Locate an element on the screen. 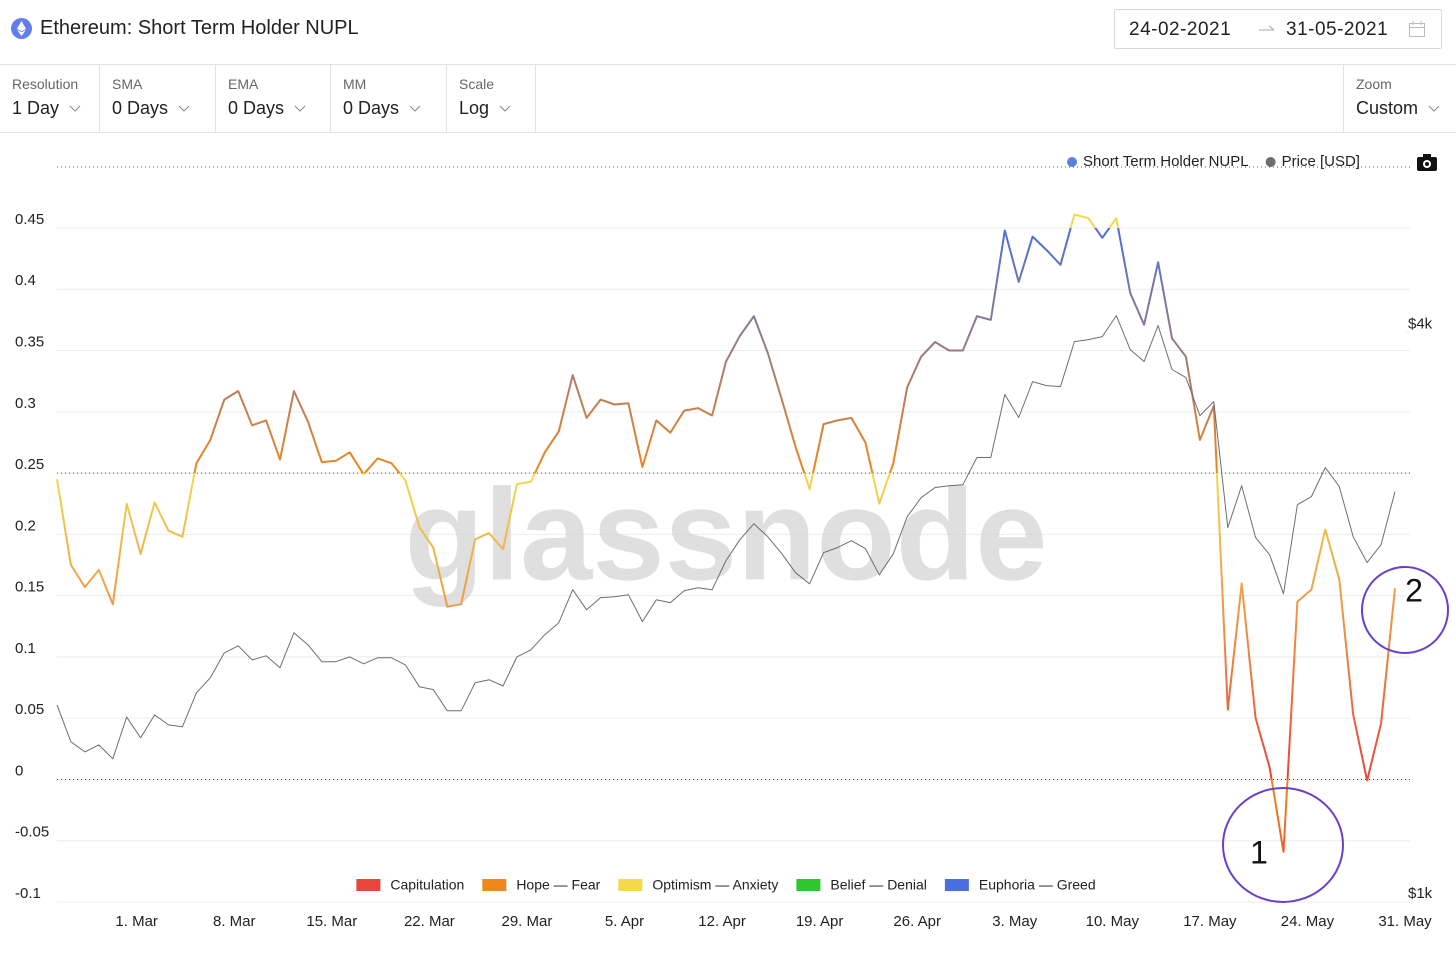  y-tick-label: 0.4 is located at coordinates (25, 280).